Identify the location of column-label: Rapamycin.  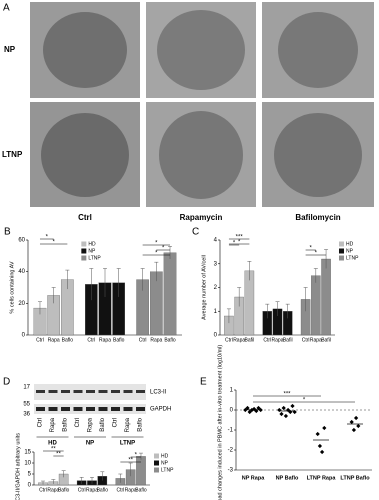
(201, 217).